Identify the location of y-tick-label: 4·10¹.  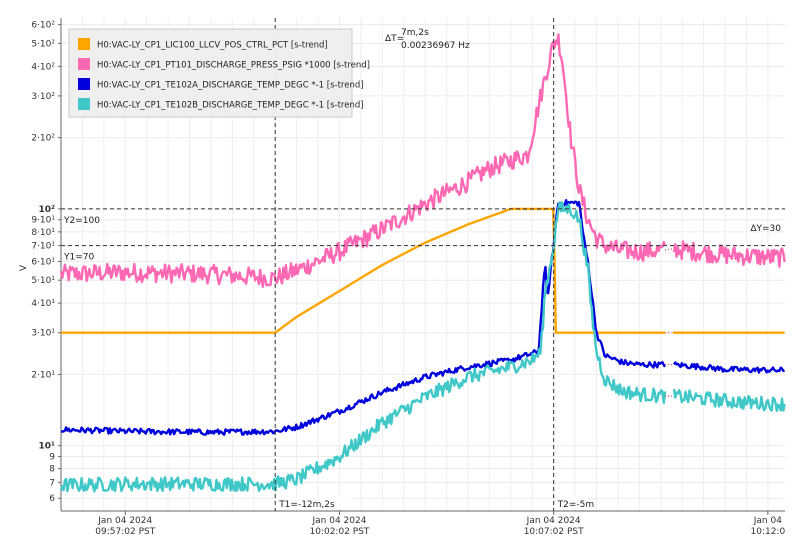
(43, 304).